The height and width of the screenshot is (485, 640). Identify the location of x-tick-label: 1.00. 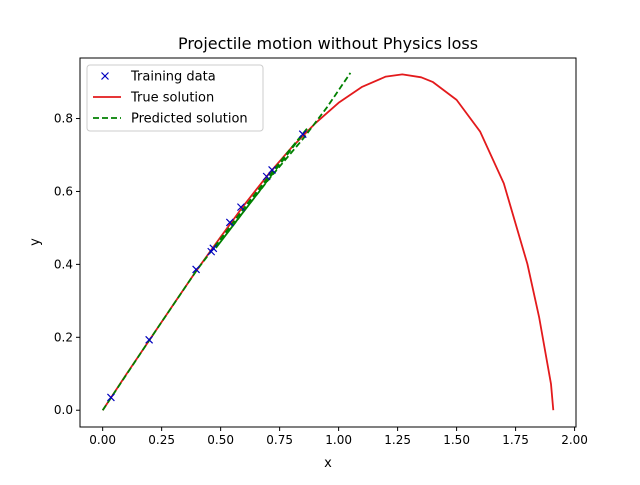
(338, 440).